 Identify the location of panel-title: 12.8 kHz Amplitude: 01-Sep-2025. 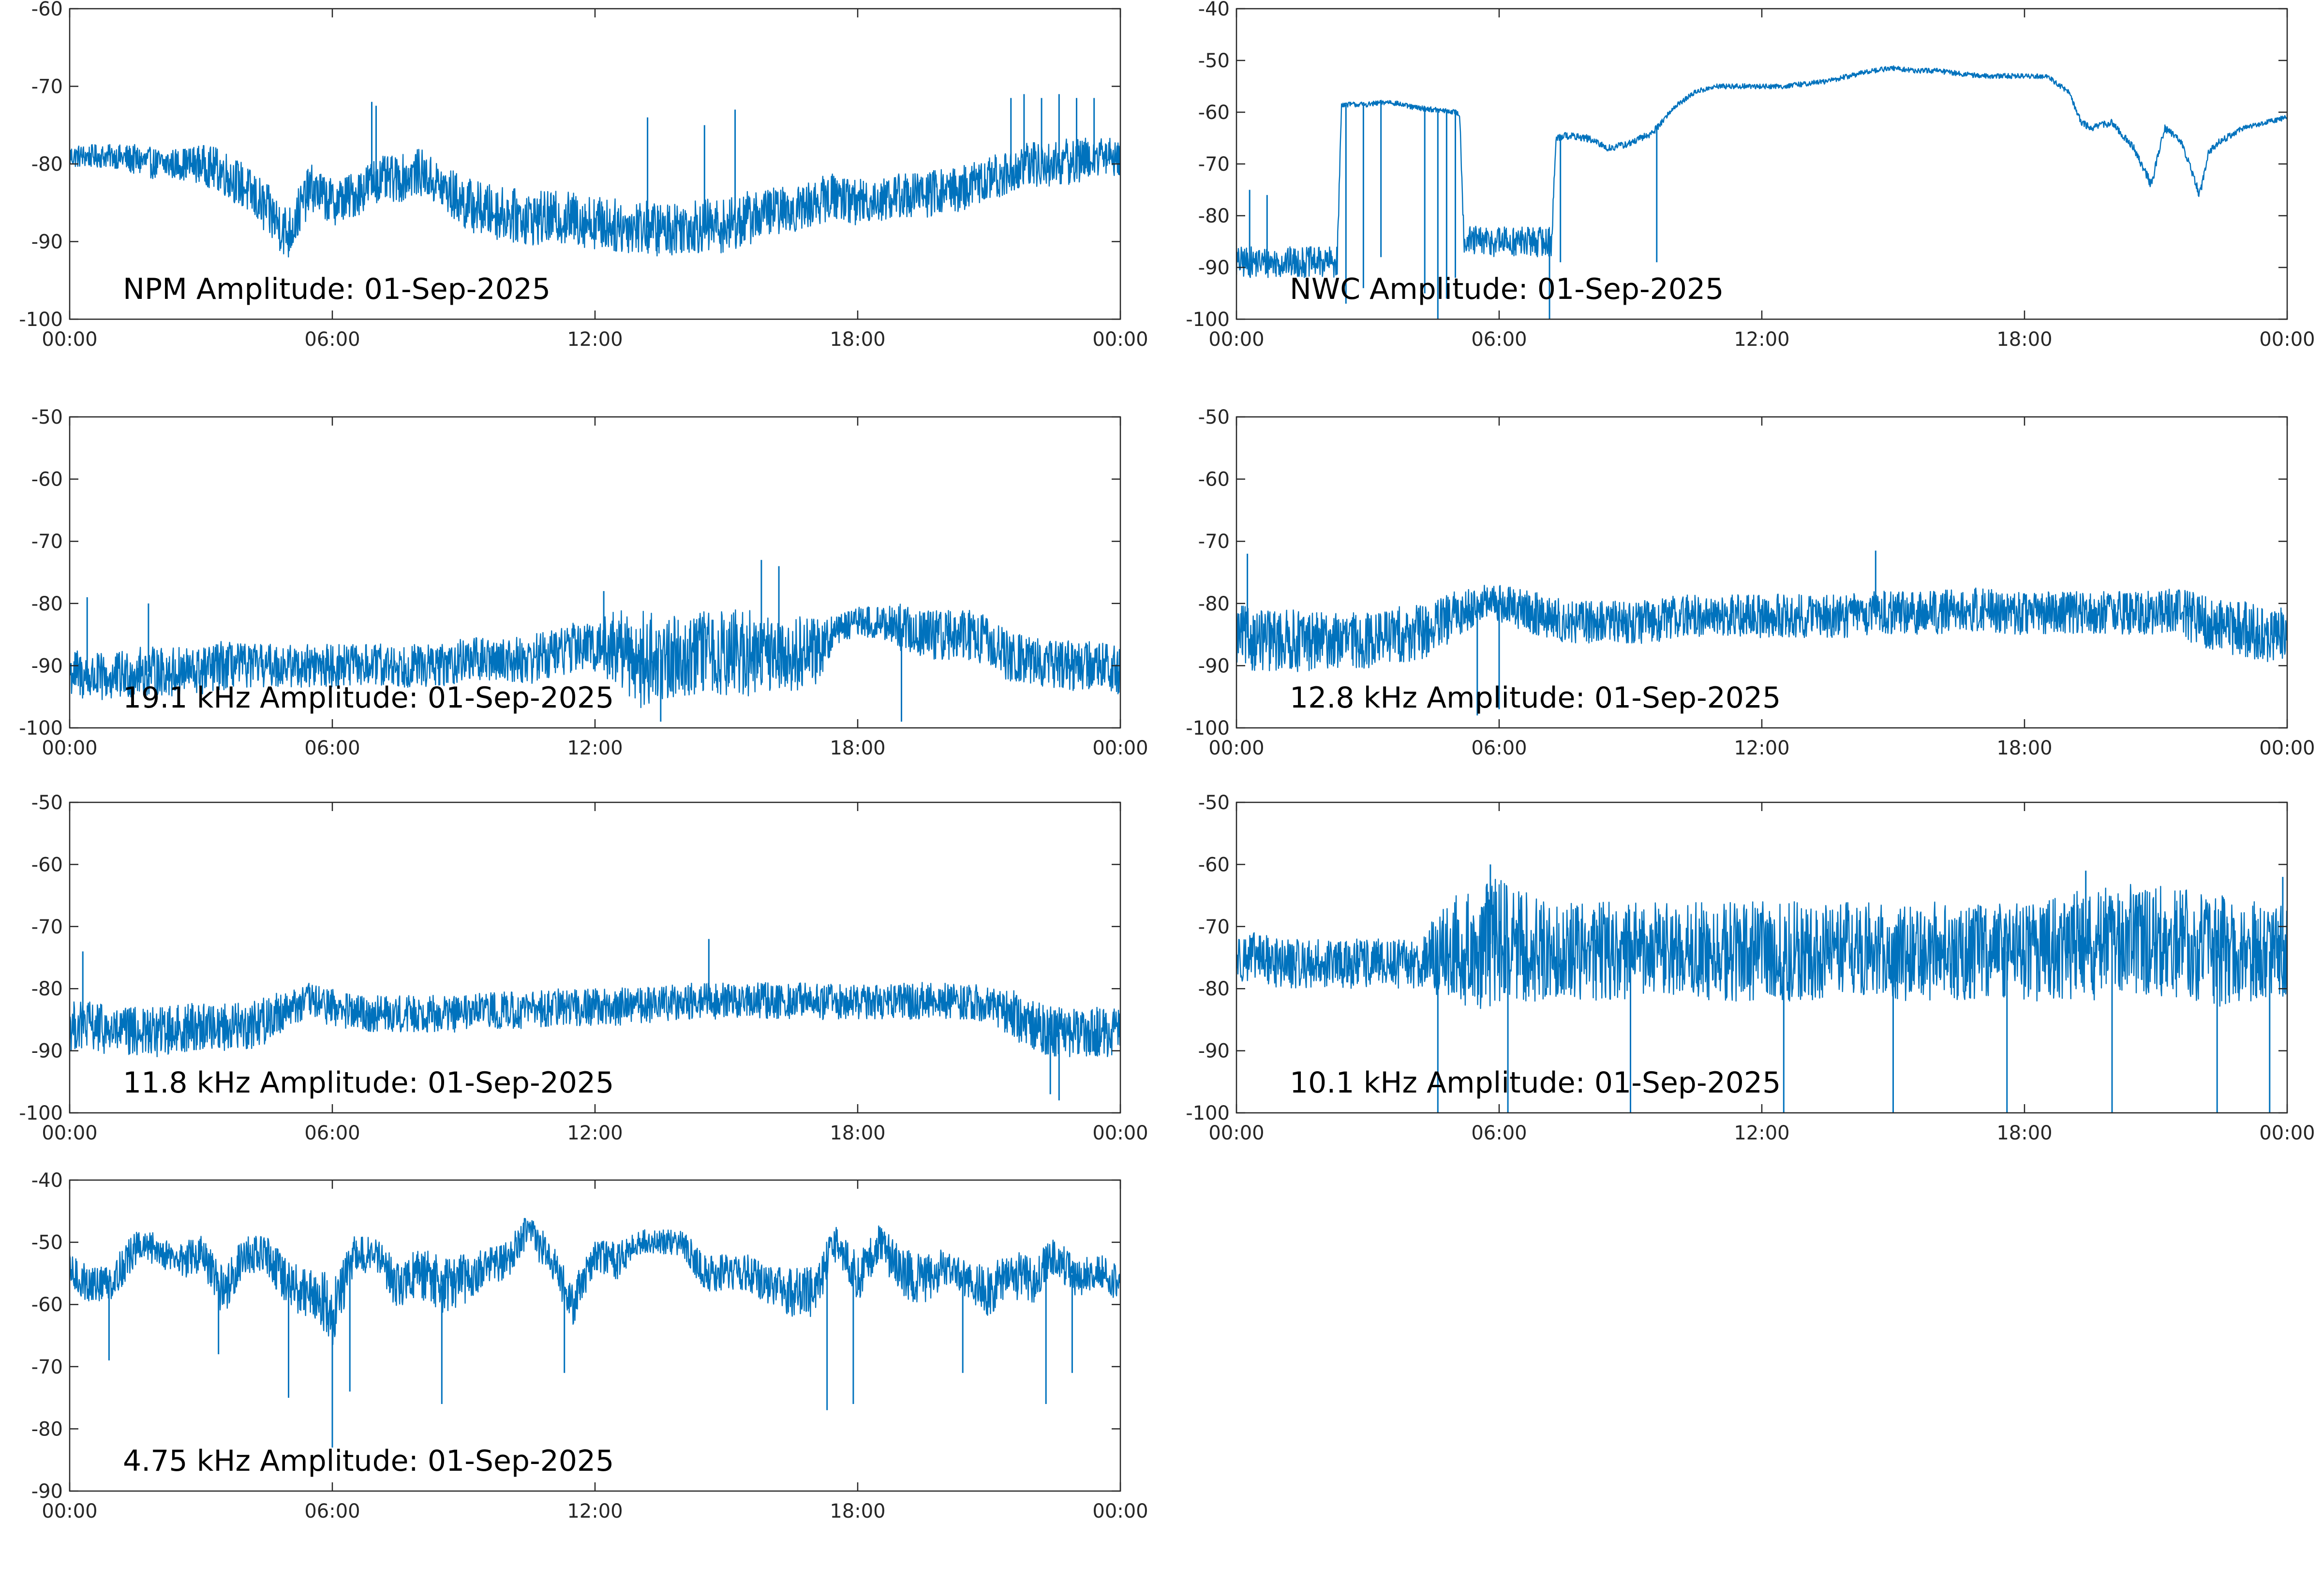
(1535, 698).